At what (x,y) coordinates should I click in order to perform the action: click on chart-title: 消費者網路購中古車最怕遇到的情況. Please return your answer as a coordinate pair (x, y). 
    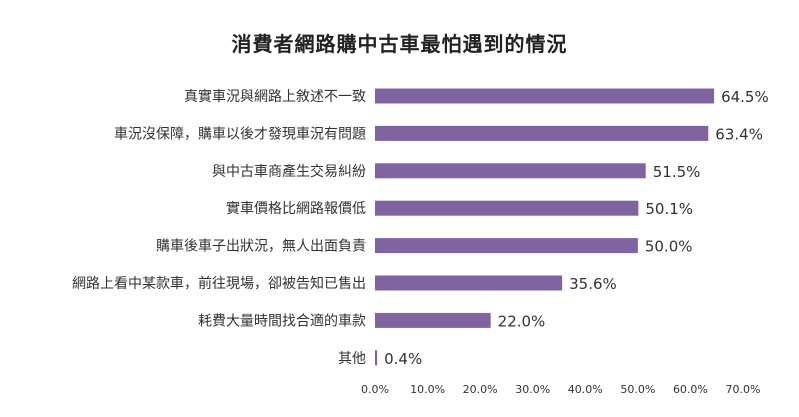
    Looking at the image, I should click on (399, 44).